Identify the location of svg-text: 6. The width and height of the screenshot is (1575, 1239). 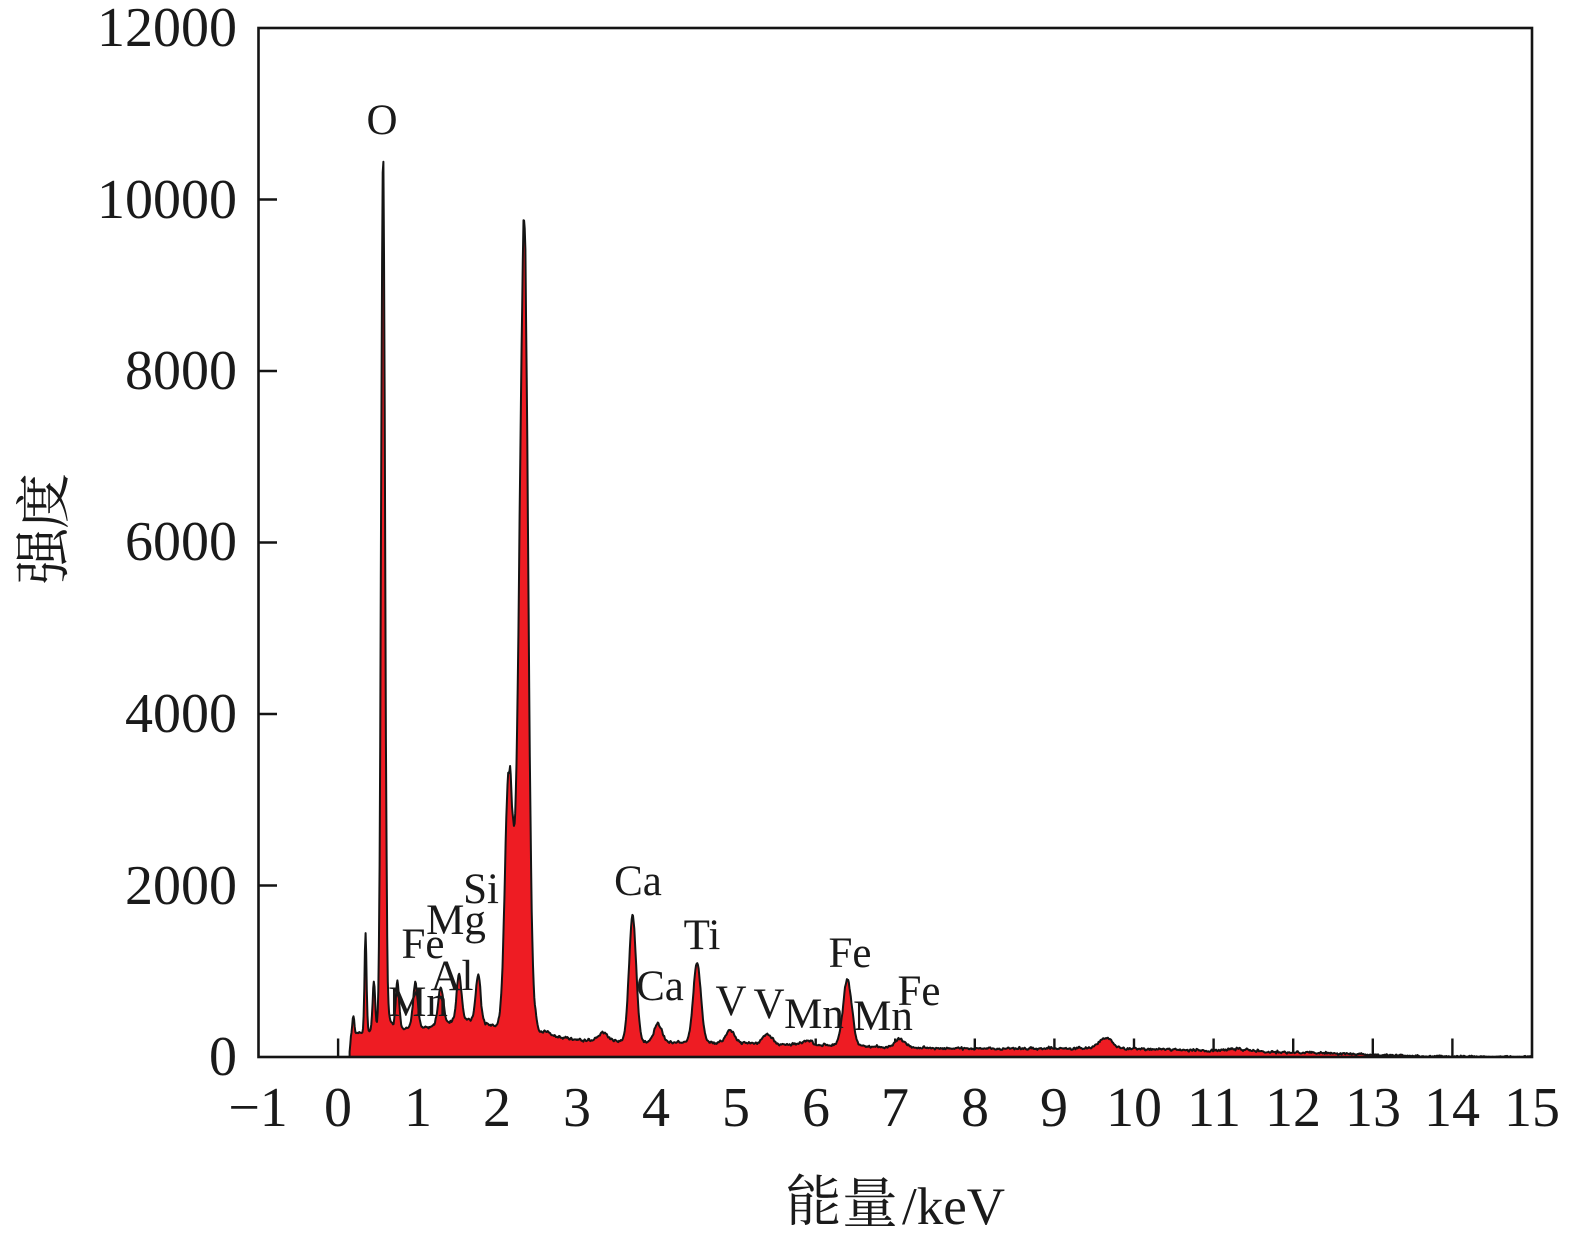
(816, 1108).